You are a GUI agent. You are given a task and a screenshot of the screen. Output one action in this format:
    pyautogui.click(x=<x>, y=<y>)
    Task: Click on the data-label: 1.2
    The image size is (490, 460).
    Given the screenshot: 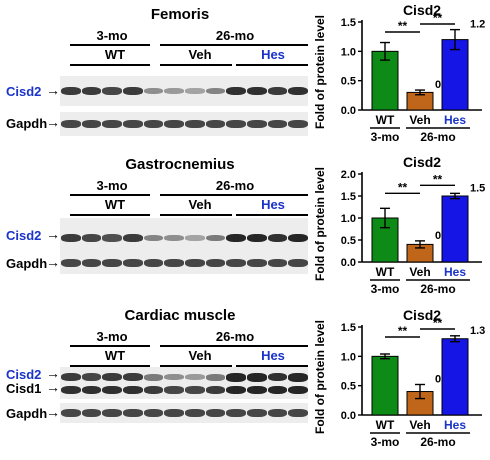 What is the action you would take?
    pyautogui.click(x=477, y=25)
    